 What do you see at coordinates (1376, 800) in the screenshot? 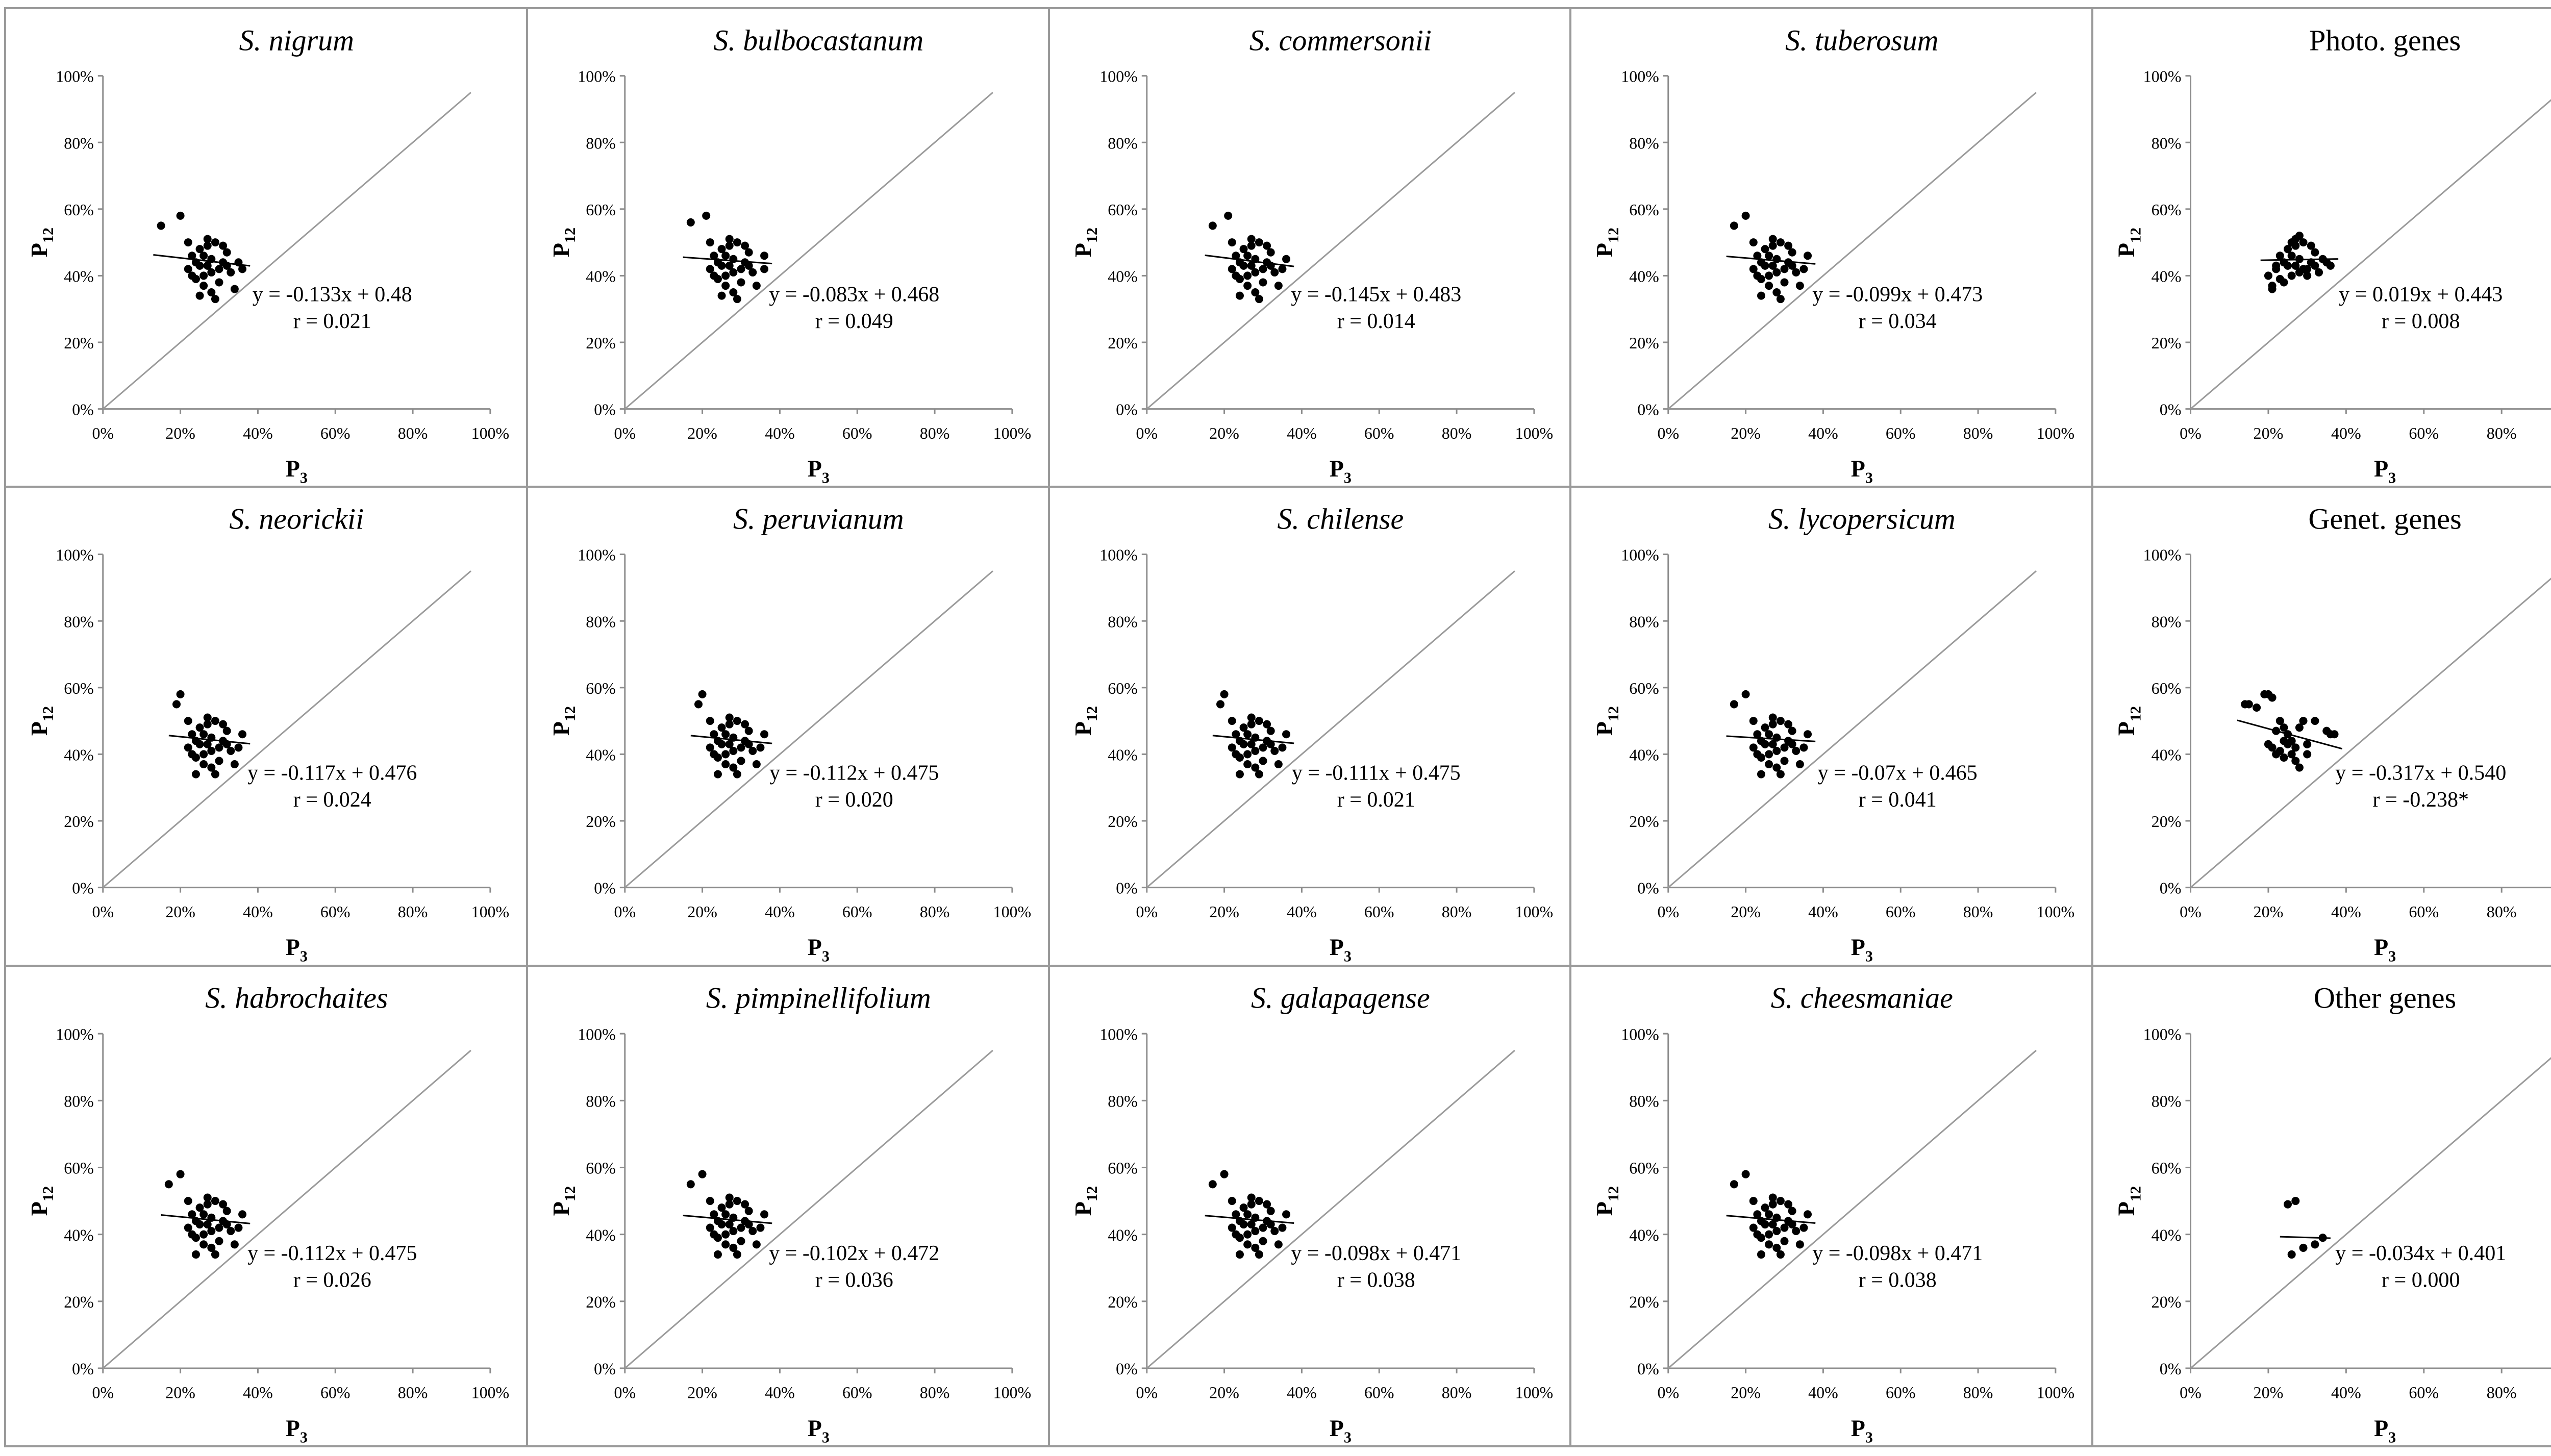
I see `correlation-coefficient: r = 0.021` at bounding box center [1376, 800].